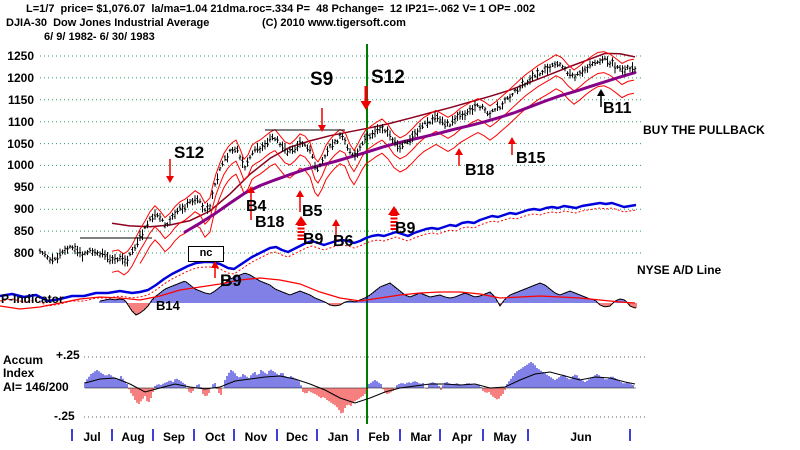  I want to click on p-indicator-line, so click(368, 294).